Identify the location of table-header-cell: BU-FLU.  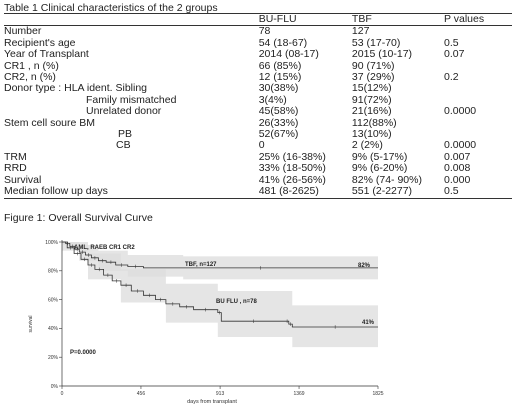
(305, 19).